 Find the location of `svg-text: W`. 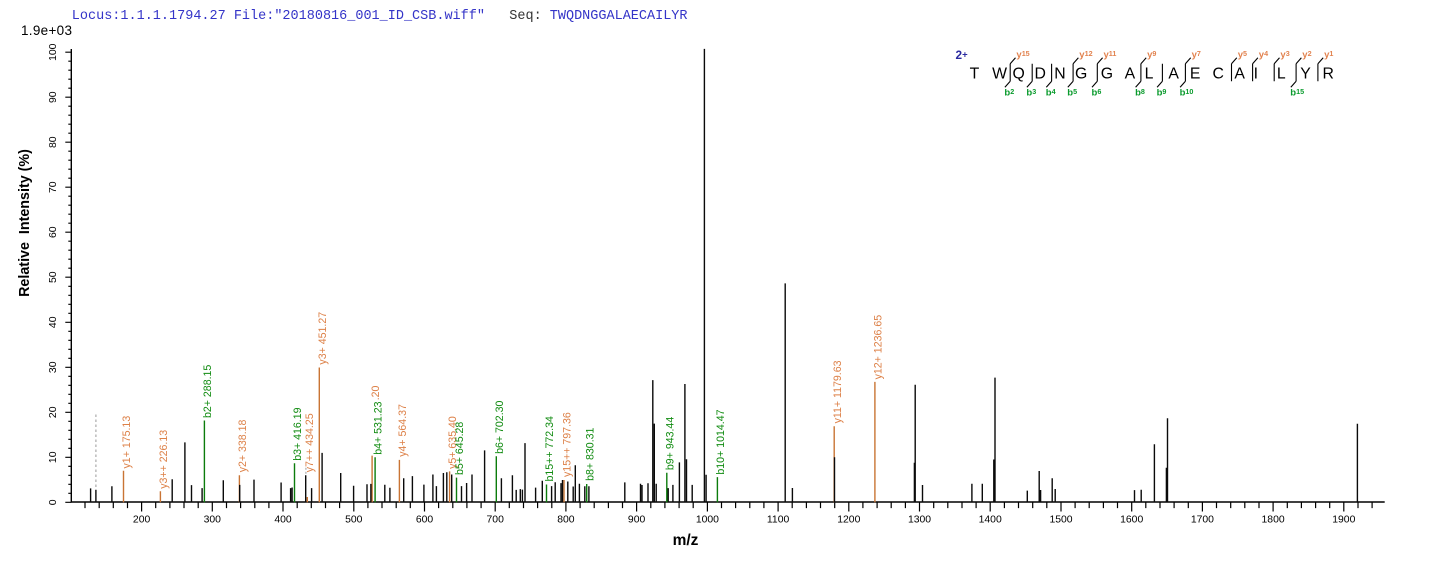

svg-text: W is located at coordinates (999, 73).